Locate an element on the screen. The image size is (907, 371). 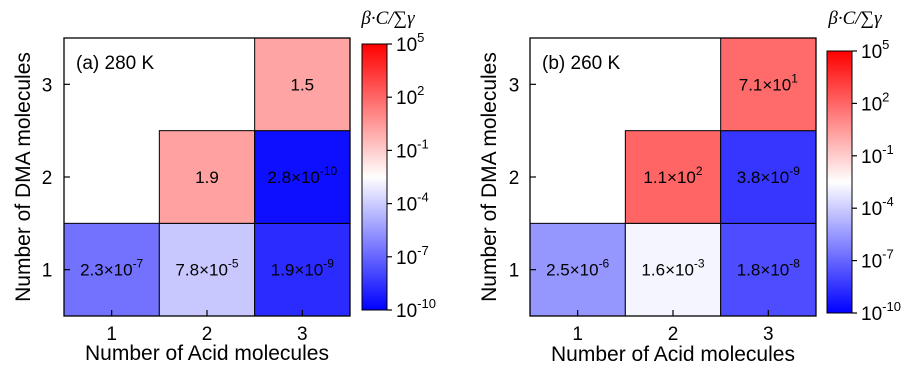
cell-value-label: 7.8×10⁻⁵ is located at coordinates (206, 268).